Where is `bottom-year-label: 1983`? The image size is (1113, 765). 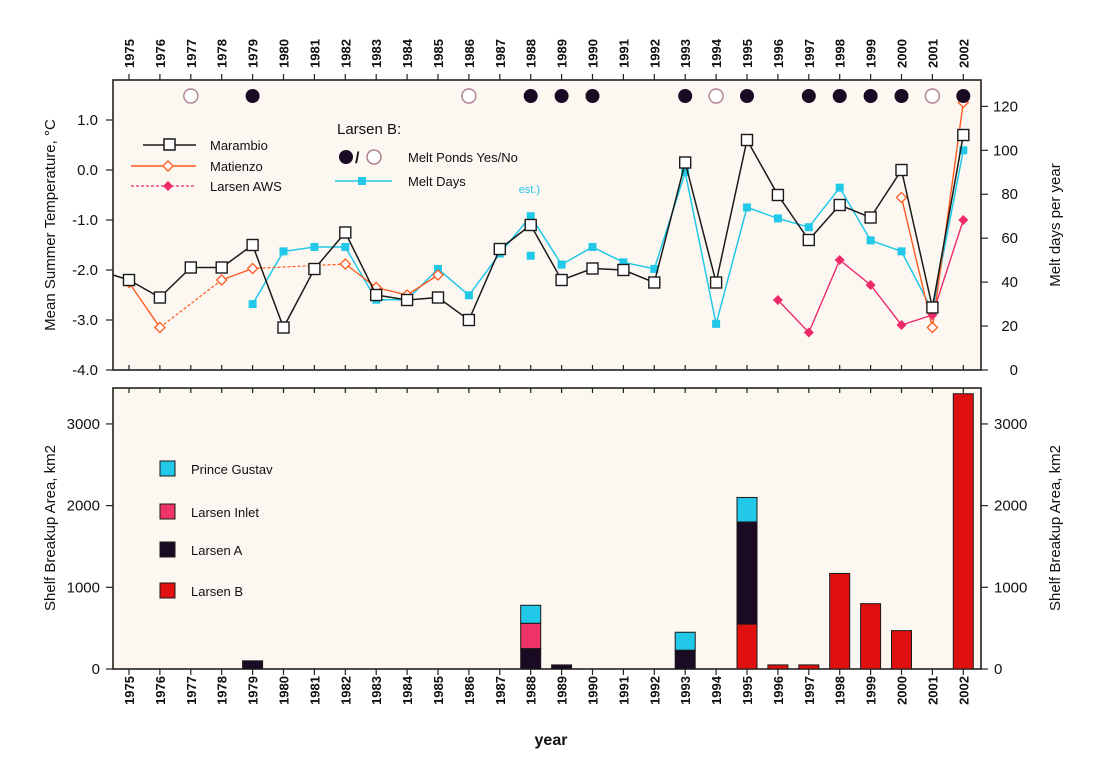
bottom-year-label: 1983 is located at coordinates (376, 690).